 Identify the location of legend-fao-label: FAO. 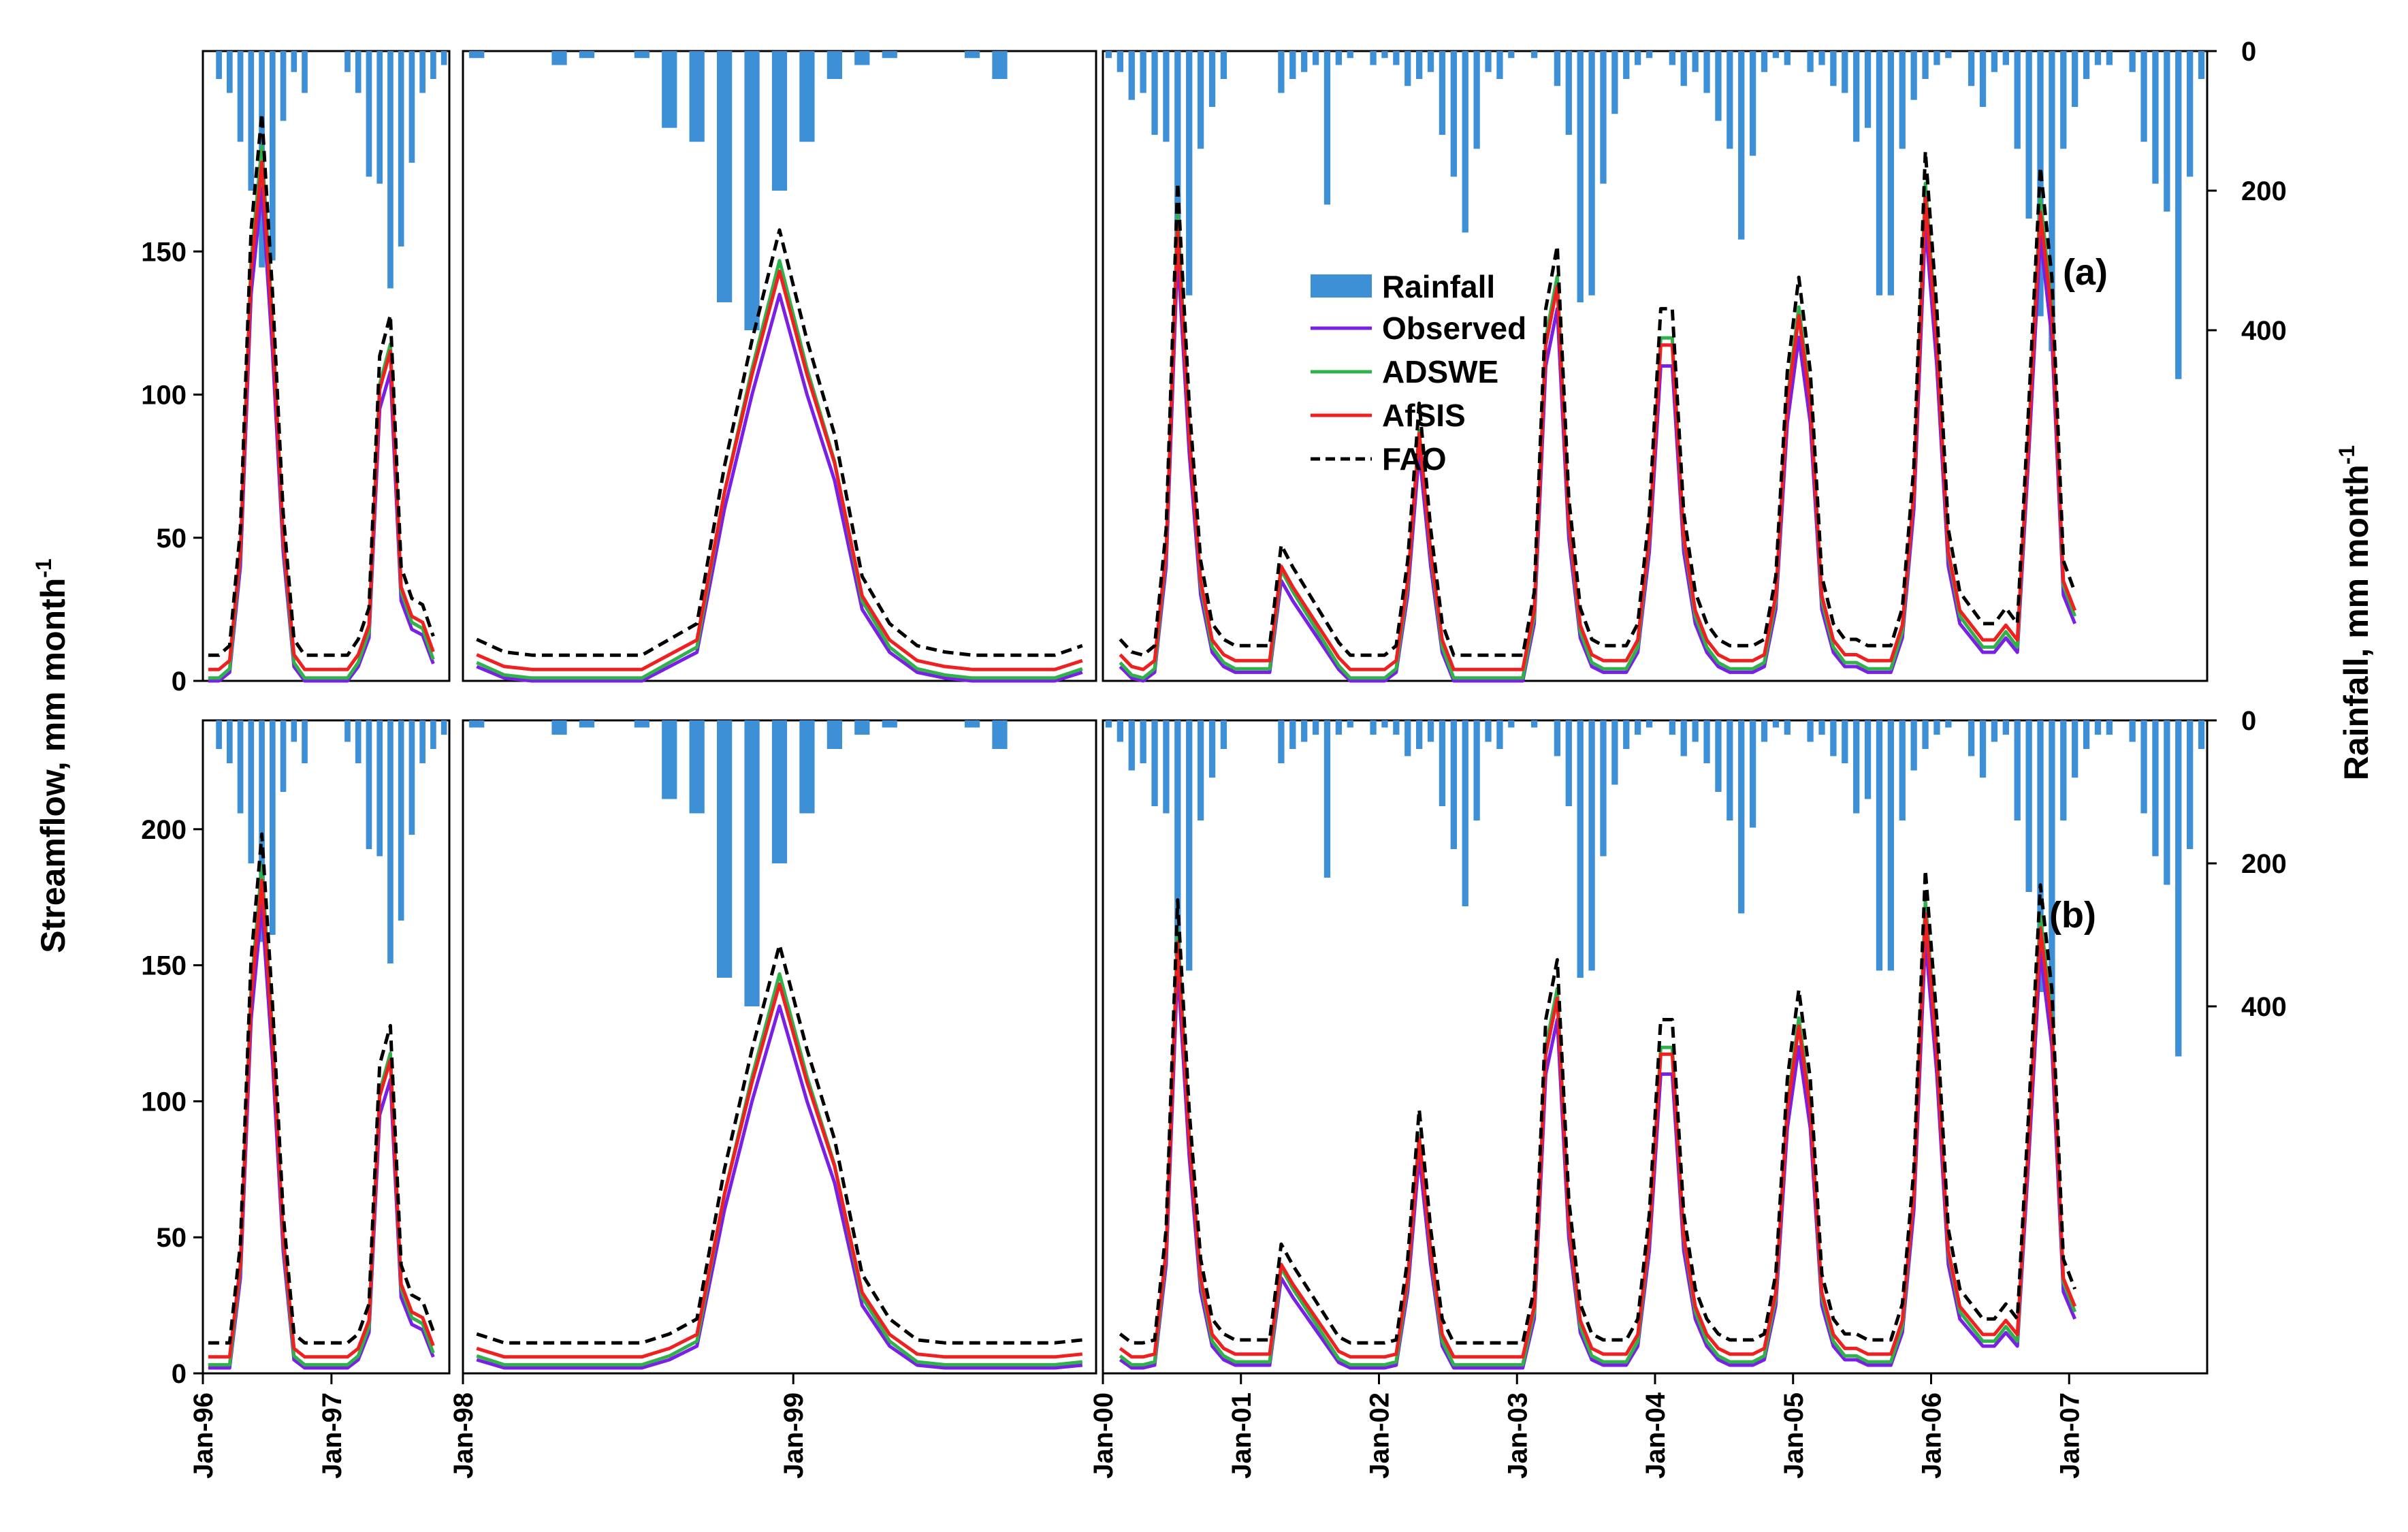
(1414, 459).